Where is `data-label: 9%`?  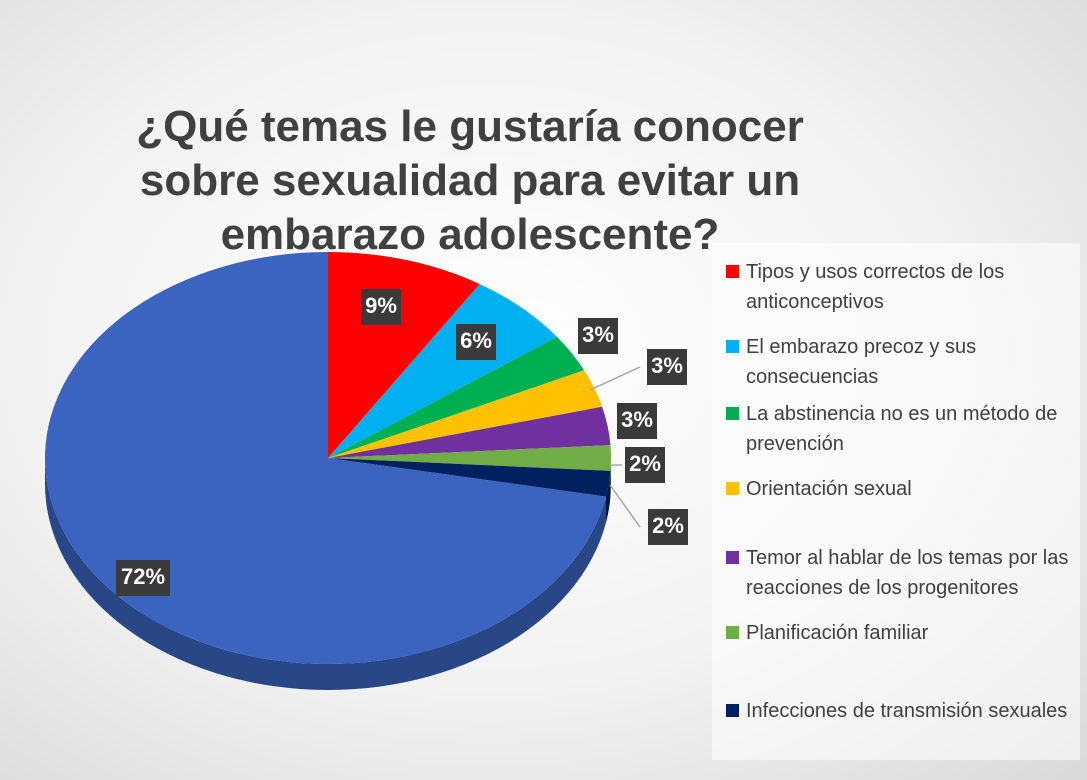
data-label: 9% is located at coordinates (381, 305).